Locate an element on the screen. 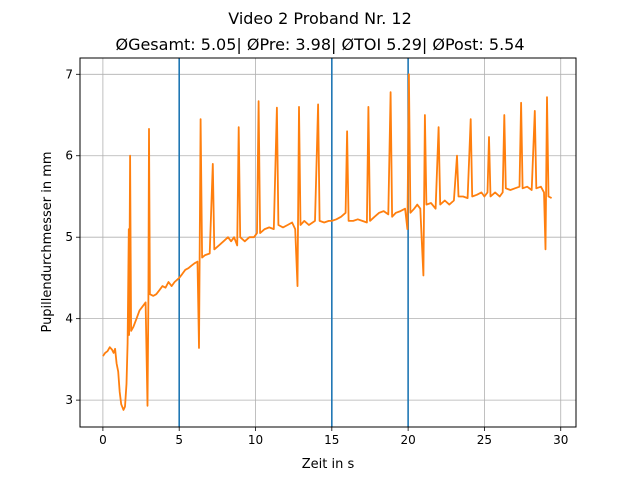  y-tick-label: 4 is located at coordinates (69, 319).